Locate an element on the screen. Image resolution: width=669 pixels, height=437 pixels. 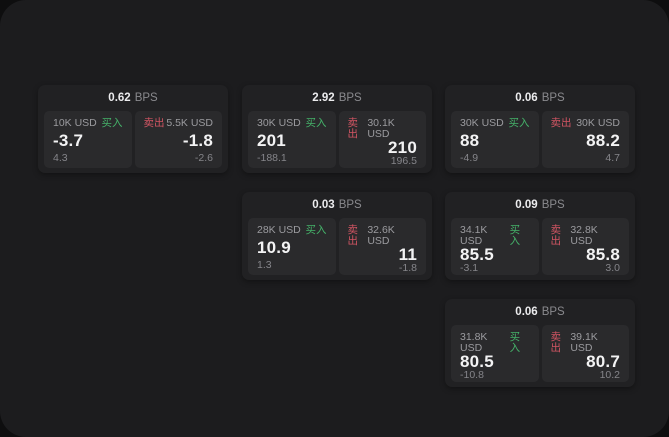
sell-price: 80.7 is located at coordinates (603, 361).